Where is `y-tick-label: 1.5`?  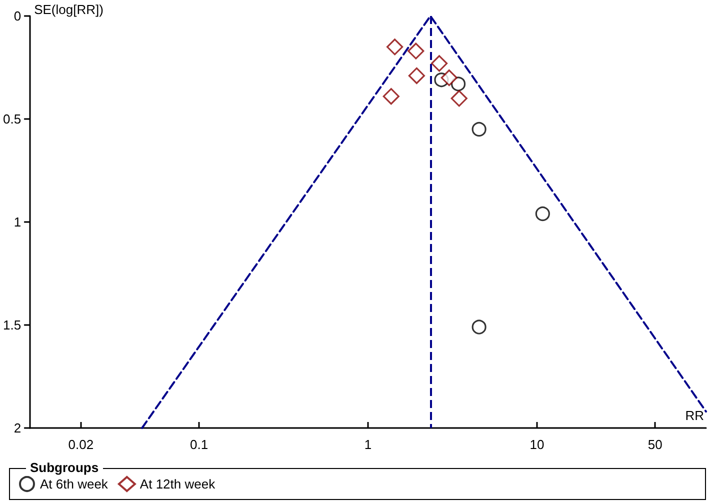 y-tick-label: 1.5 is located at coordinates (12, 325).